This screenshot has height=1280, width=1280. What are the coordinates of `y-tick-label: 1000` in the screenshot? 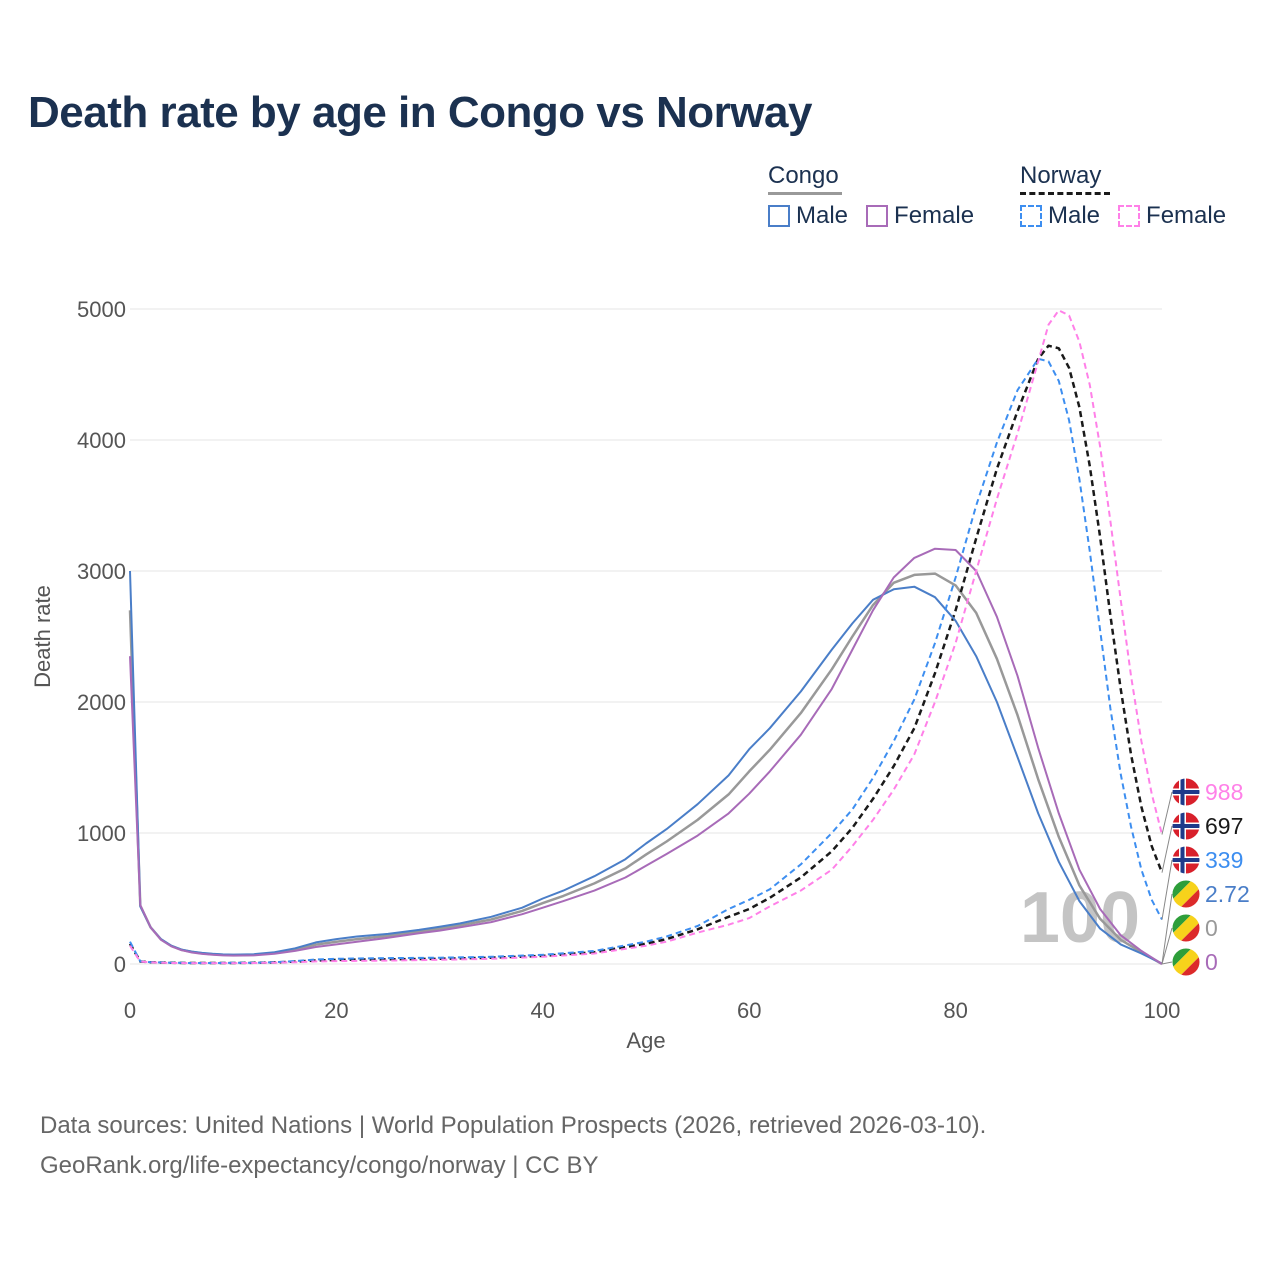 It's located at (101, 833).